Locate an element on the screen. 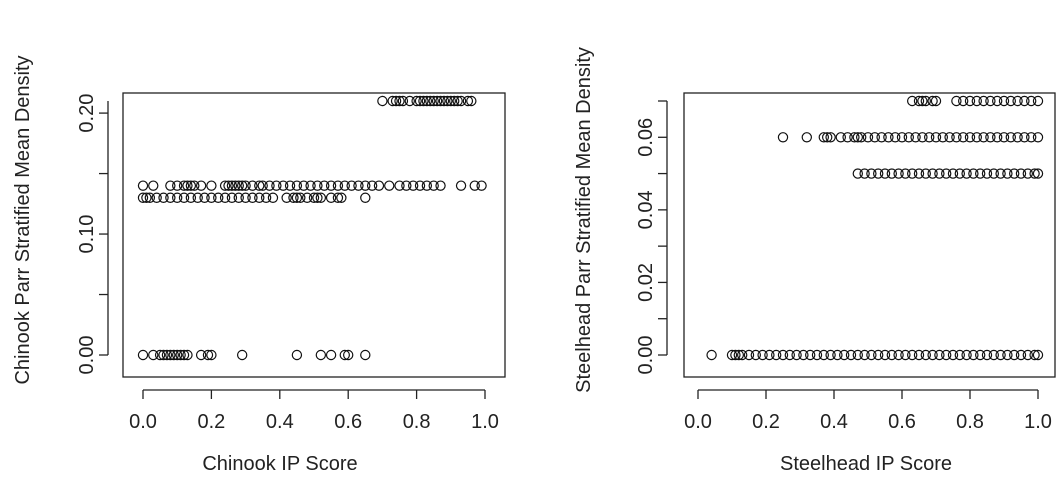 Image resolution: width=1057 pixels, height=487 pixels. chinook-x-axis-label: Chinook IP Score is located at coordinates (279, 464).